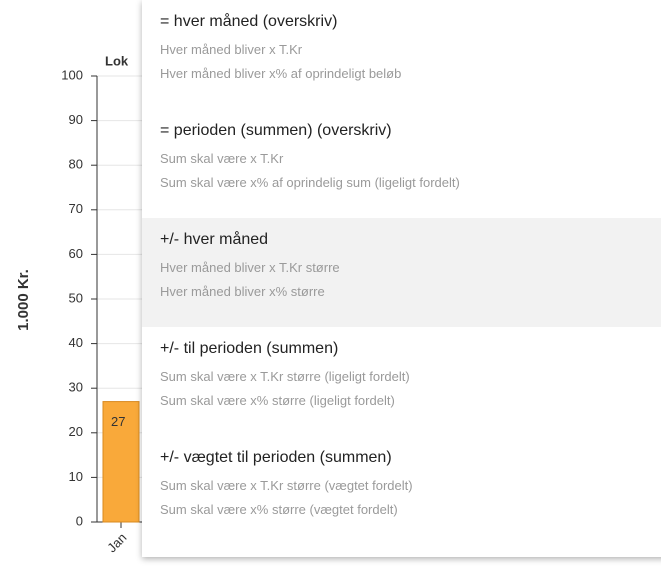 This screenshot has width=661, height=574. What do you see at coordinates (116, 542) in the screenshot?
I see `x-tick-label: Jan` at bounding box center [116, 542].